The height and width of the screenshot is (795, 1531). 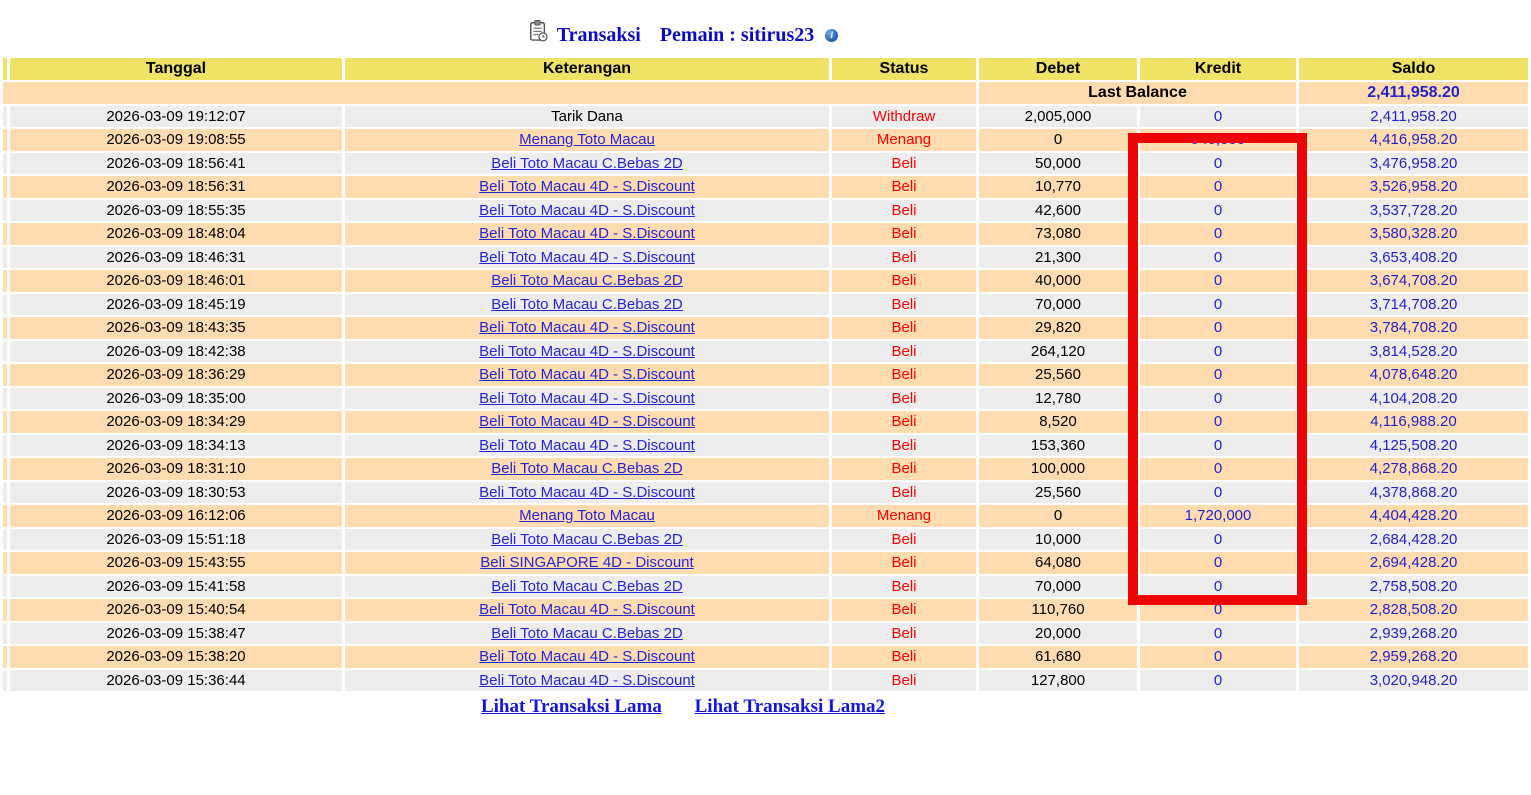 I want to click on cell-debet: 2,005,000, so click(x=1058, y=116).